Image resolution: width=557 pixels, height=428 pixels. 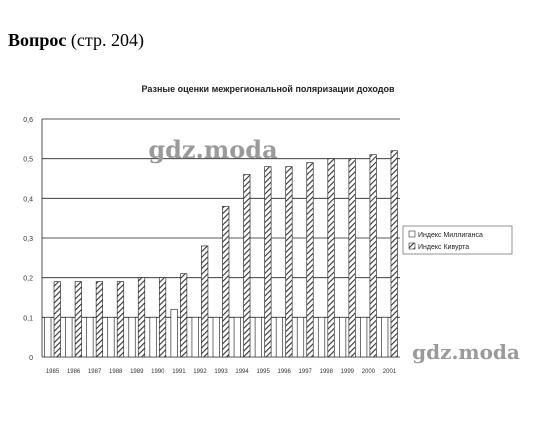 I want to click on x-tick-label: 1987, so click(x=95, y=372).